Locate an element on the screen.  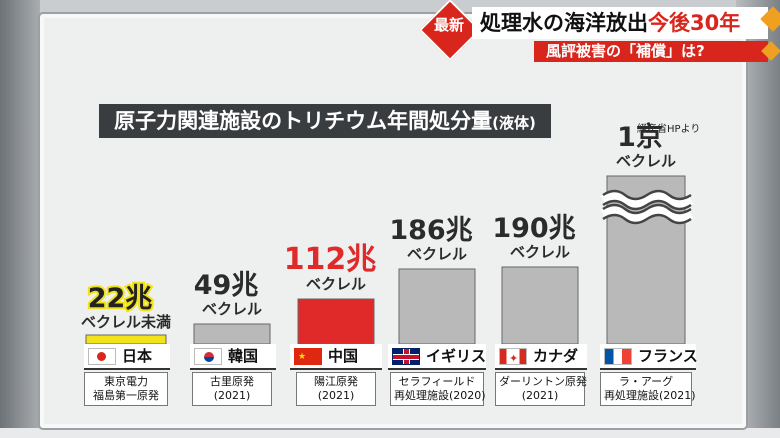
country-name: カナダ is located at coordinates (556, 356).